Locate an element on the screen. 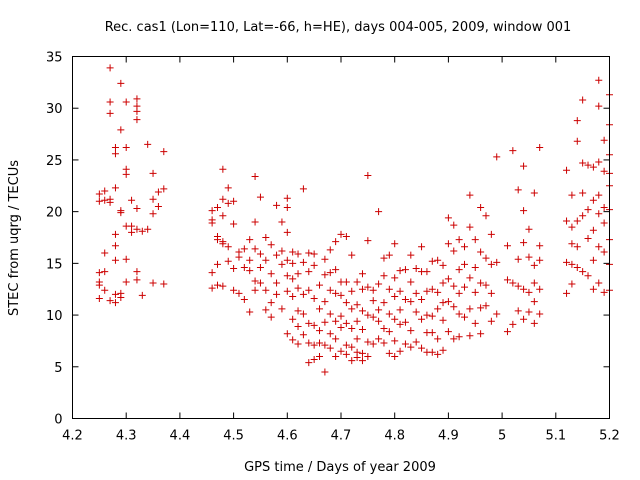  x-axis-label: GPS time / Days of year 2009 is located at coordinates (340, 467).